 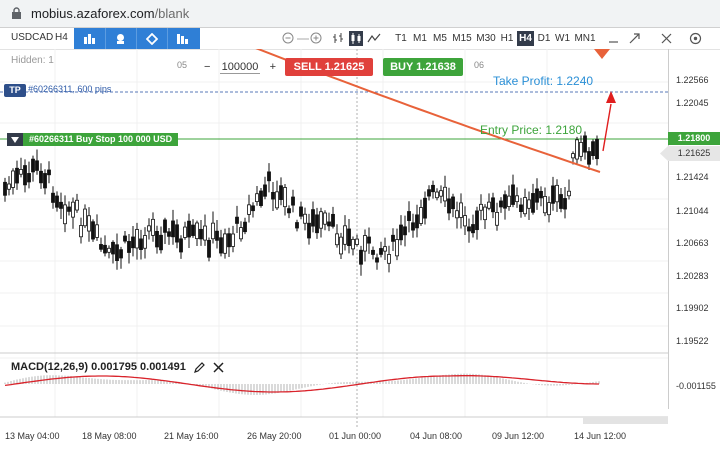 What do you see at coordinates (15, 90) in the screenshot?
I see `tp-tag: TP` at bounding box center [15, 90].